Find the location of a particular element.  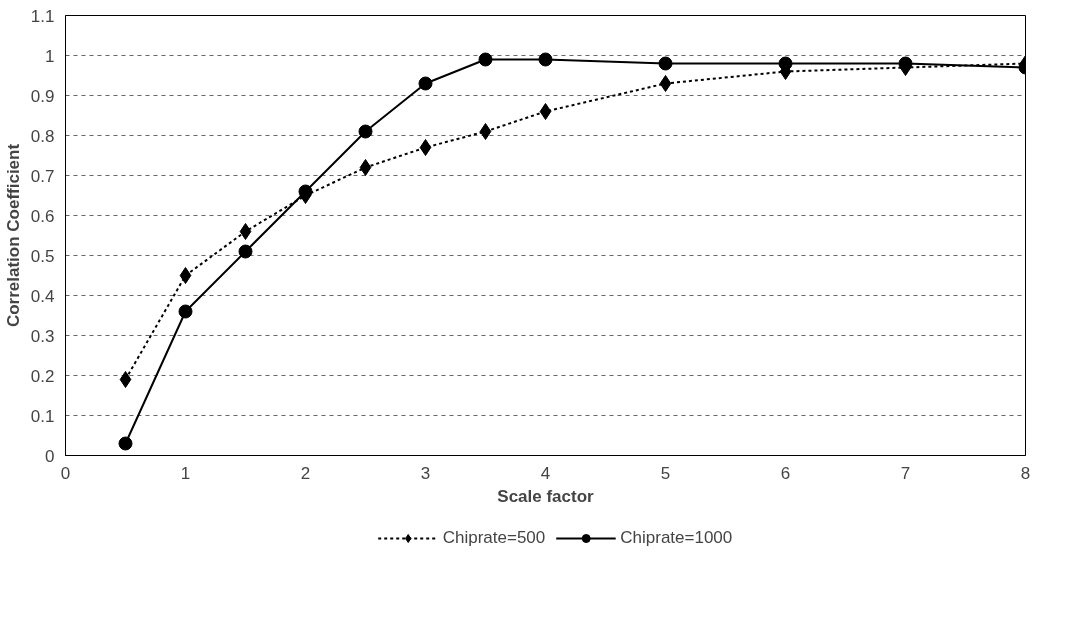

x-tick-label: 5 is located at coordinates (665, 473).